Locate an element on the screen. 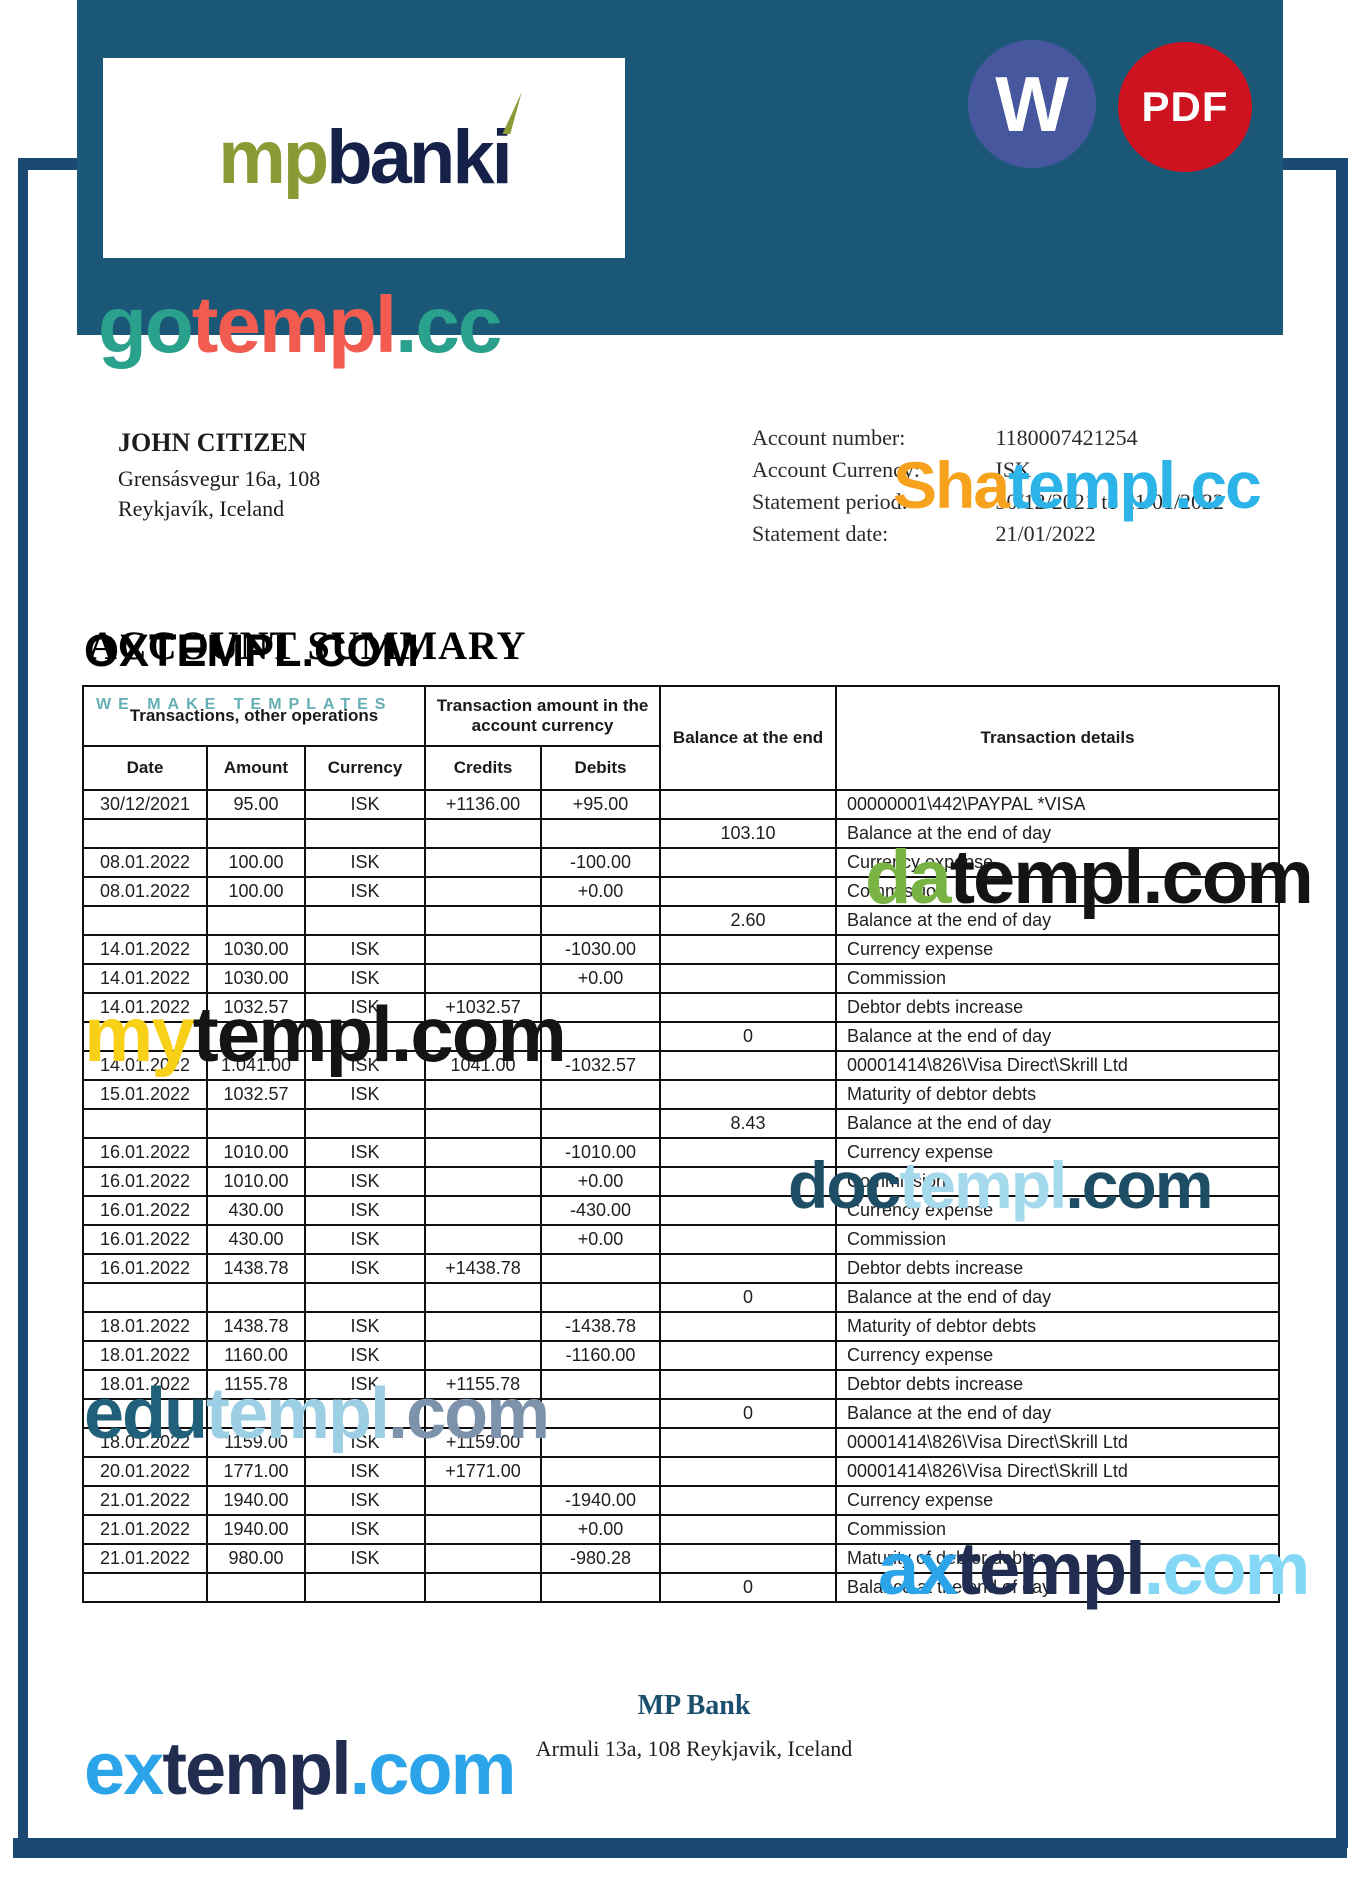  cell-amount: 95.00 is located at coordinates (256, 804).